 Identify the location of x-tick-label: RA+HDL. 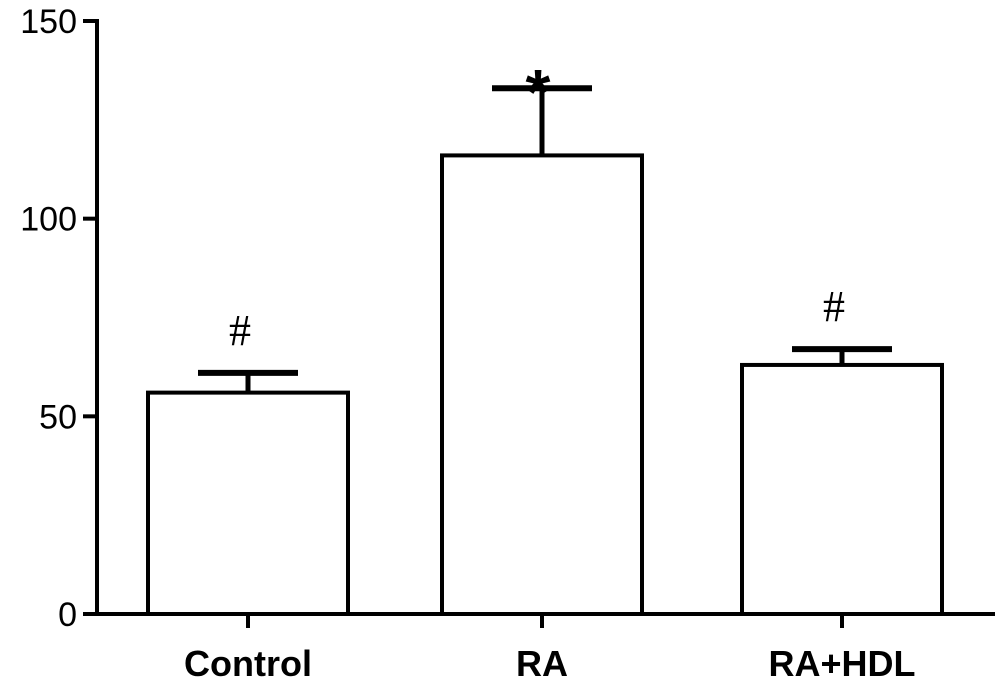
(841, 663).